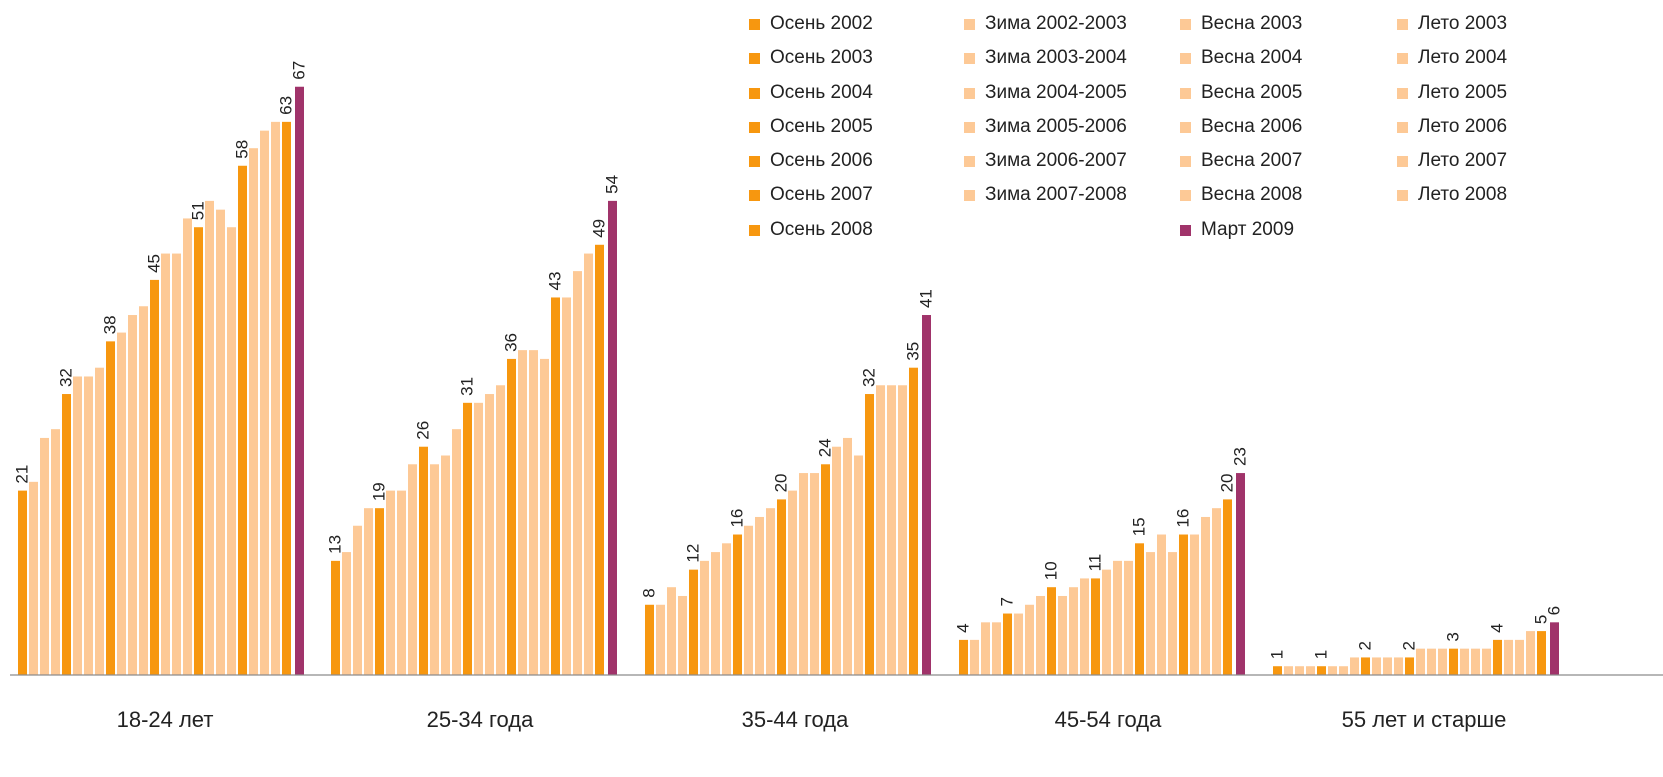 This screenshot has width=1663, height=777. What do you see at coordinates (481, 719) in the screenshot?
I see `category-label-2: 25-34 года` at bounding box center [481, 719].